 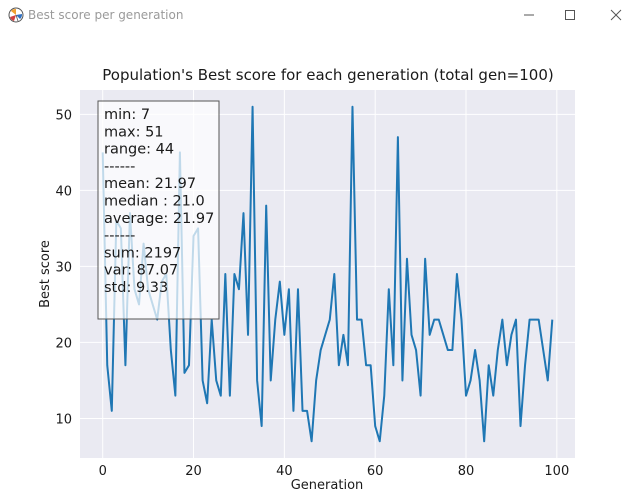 What do you see at coordinates (556, 471) in the screenshot?
I see `x-tick-label: 100` at bounding box center [556, 471].